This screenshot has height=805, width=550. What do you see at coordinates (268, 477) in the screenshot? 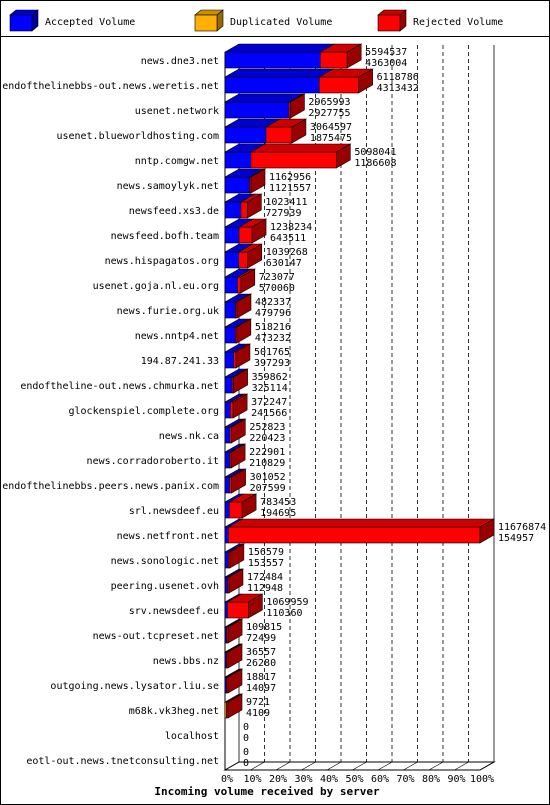
I see `total-value-label: 301052` at bounding box center [268, 477].